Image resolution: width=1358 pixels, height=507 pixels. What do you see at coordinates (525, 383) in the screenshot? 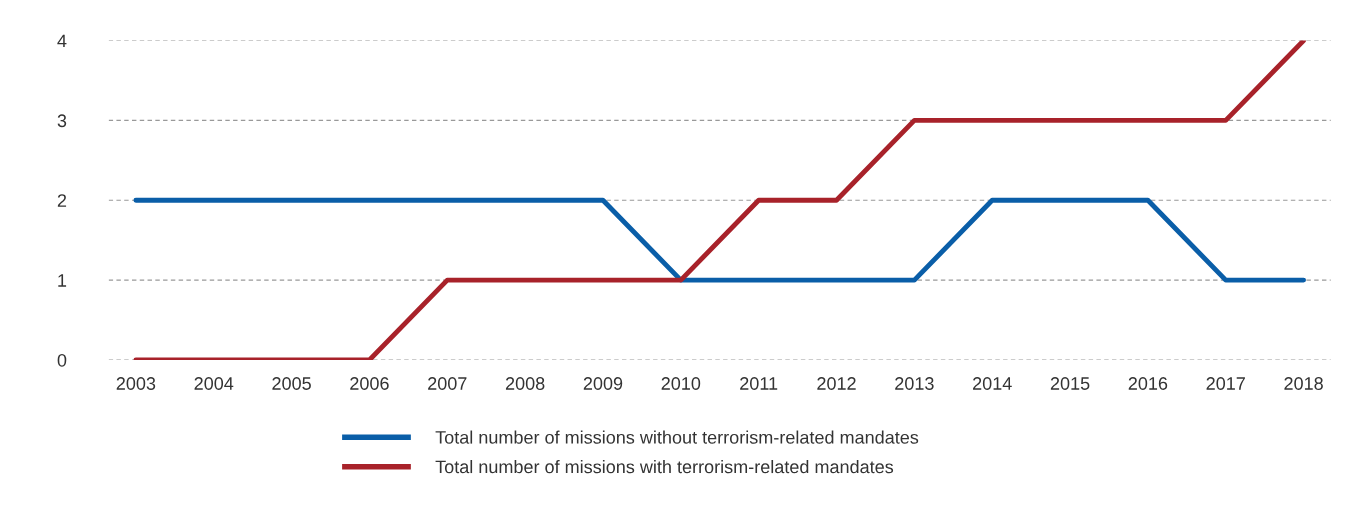
I see `x-tick-label: 2008` at bounding box center [525, 383].